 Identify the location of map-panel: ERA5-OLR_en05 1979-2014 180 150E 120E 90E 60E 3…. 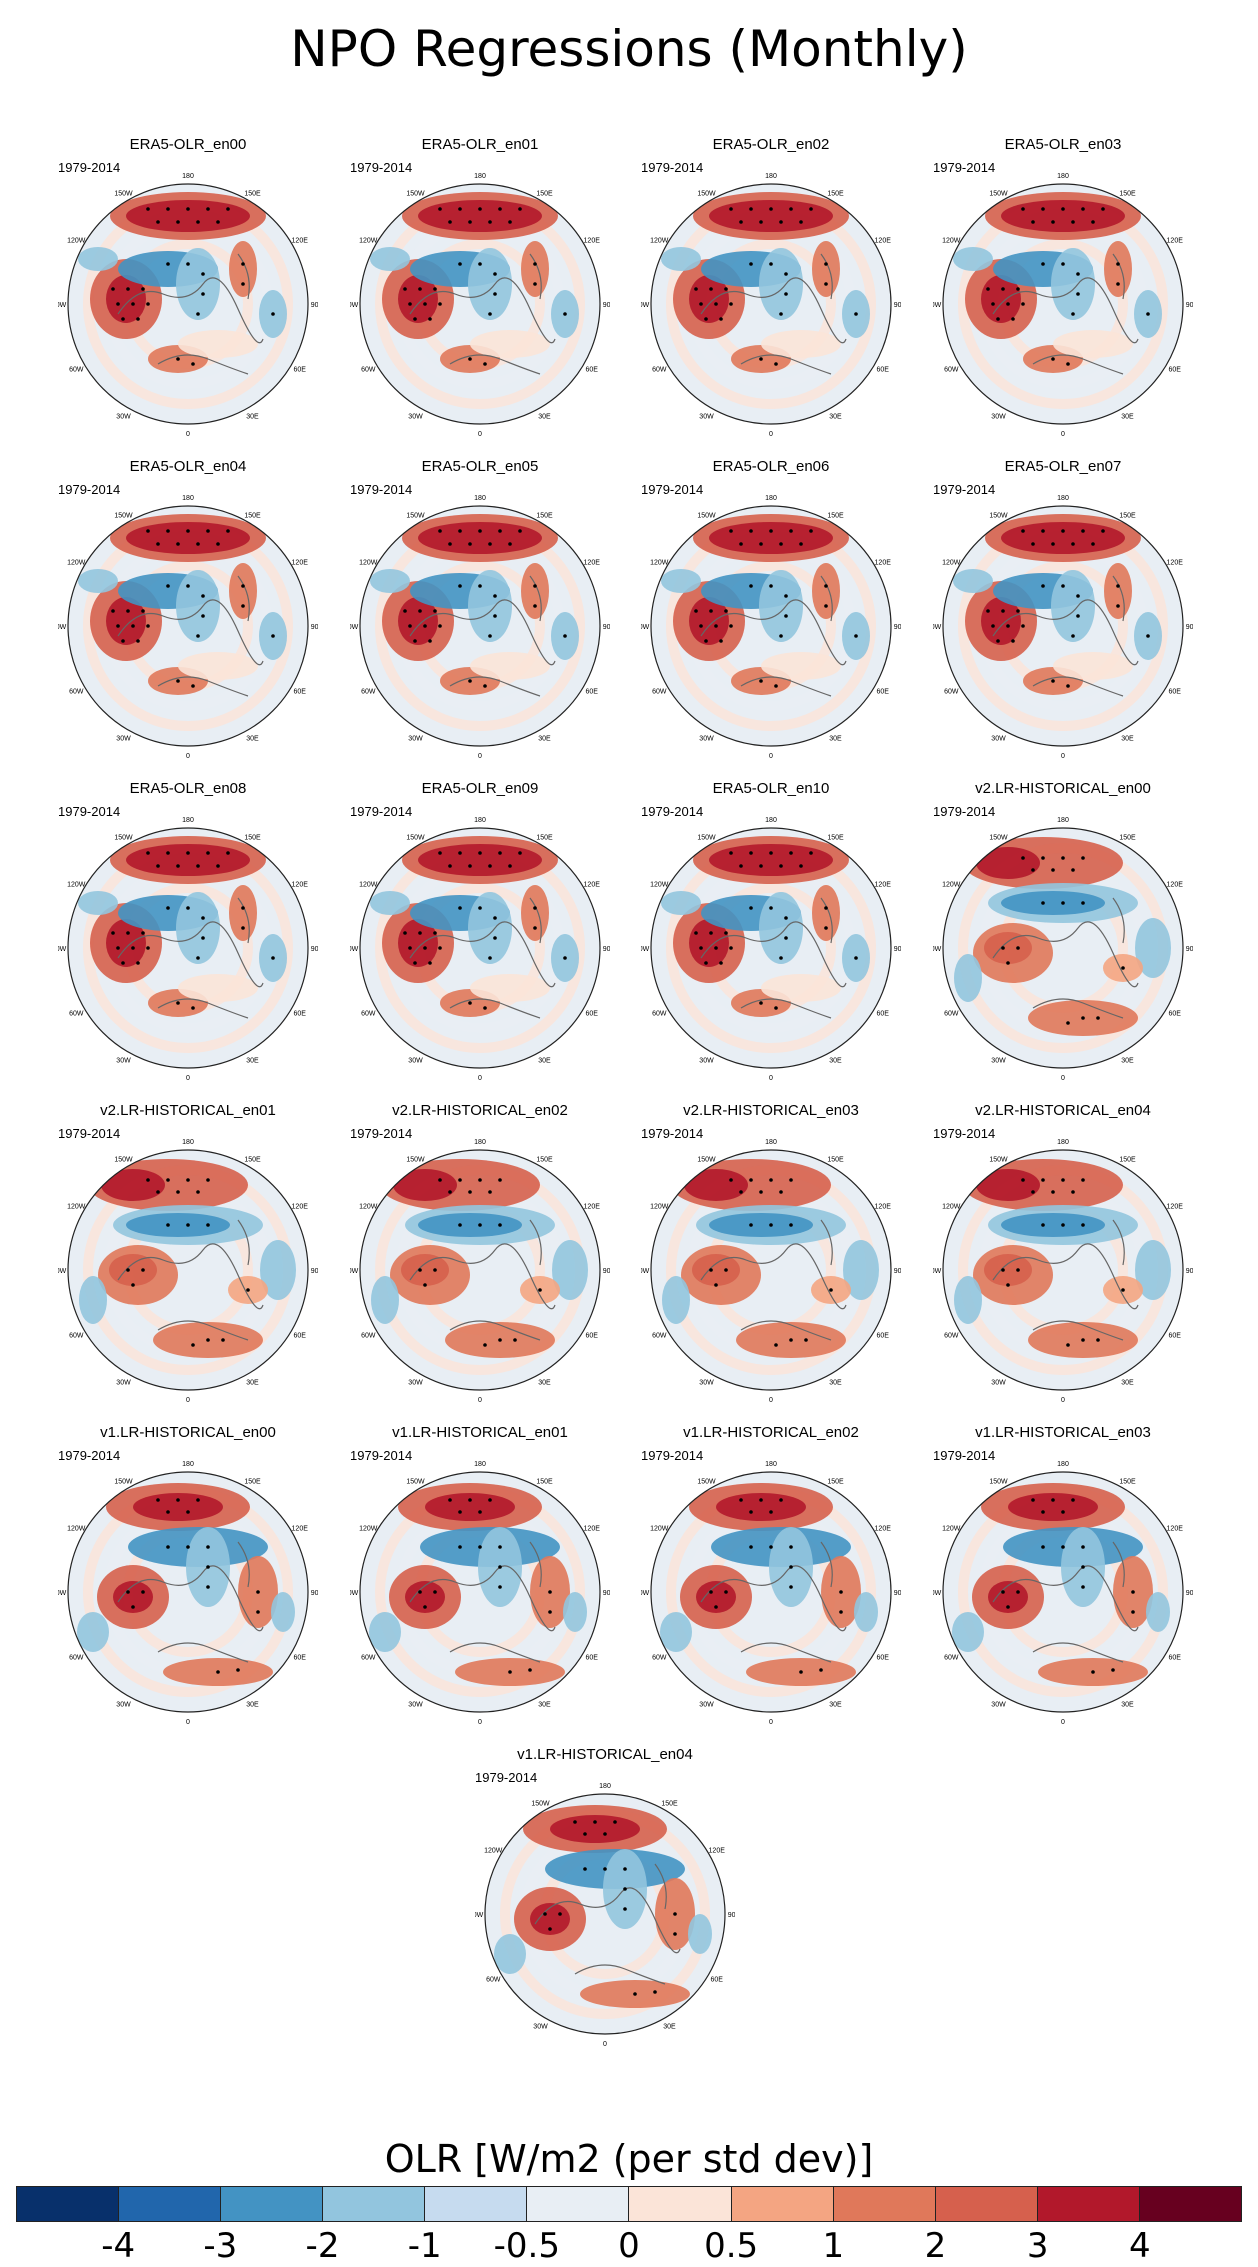
(480, 609).